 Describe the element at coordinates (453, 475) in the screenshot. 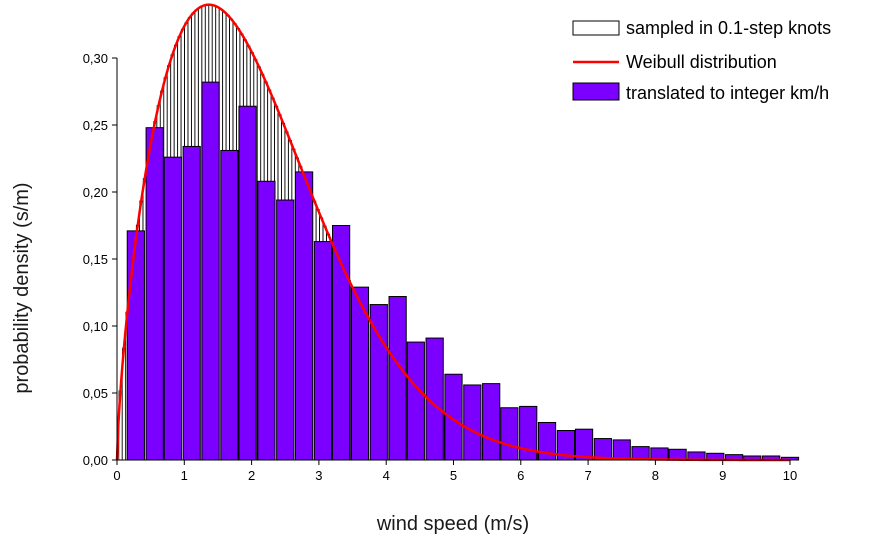

I see `x-tick-label: 5` at that location.